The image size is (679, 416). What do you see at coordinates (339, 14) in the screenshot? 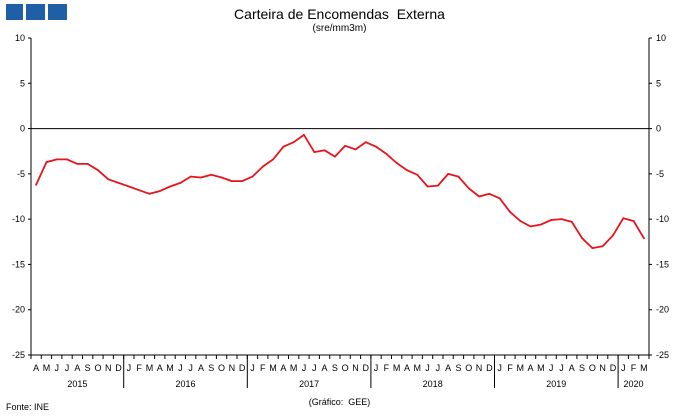
I see `chart-title: Carteira de Encomendas Externa` at bounding box center [339, 14].